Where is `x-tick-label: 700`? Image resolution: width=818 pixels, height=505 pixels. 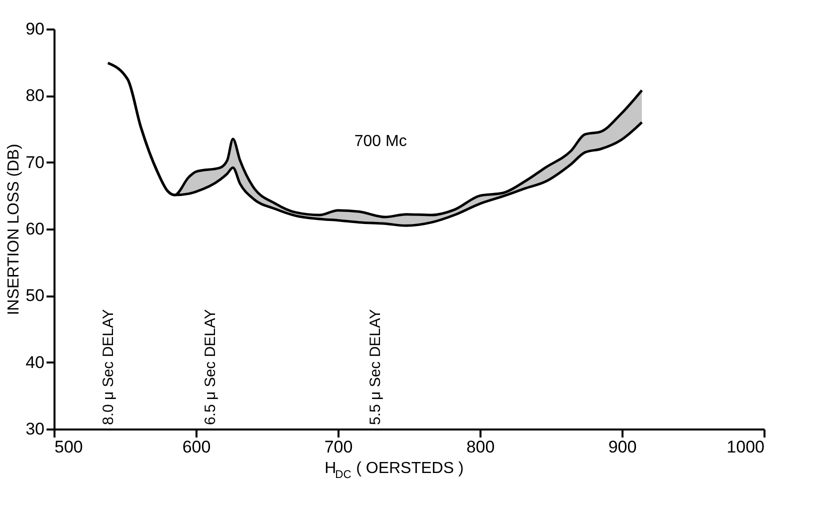 x-tick-label: 700 is located at coordinates (338, 447).